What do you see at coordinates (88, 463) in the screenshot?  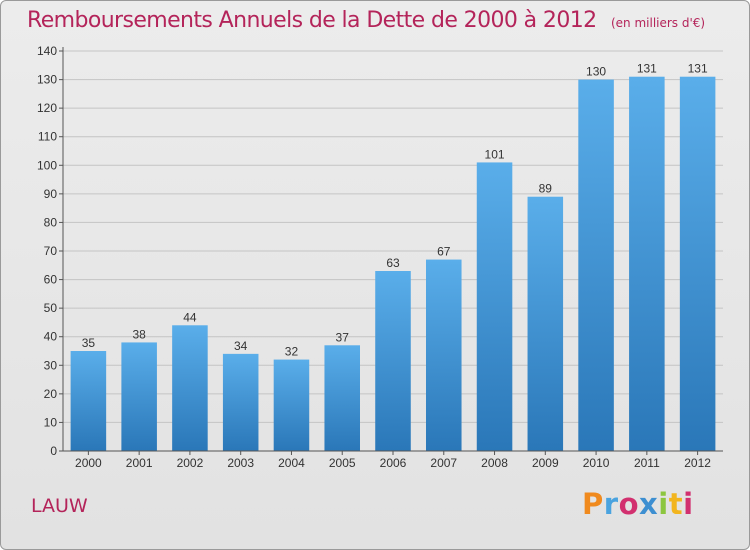 I see `x-tick-label: 2000` at bounding box center [88, 463].